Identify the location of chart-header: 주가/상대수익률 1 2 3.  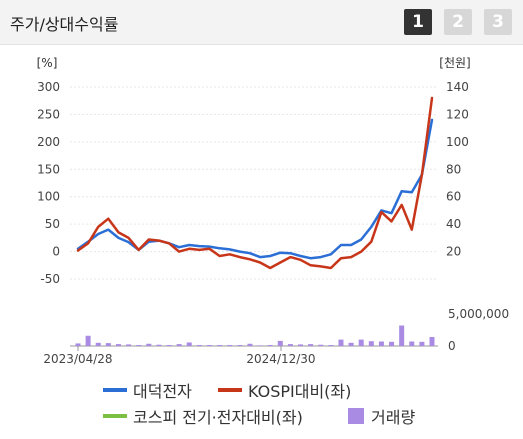
(261, 22).